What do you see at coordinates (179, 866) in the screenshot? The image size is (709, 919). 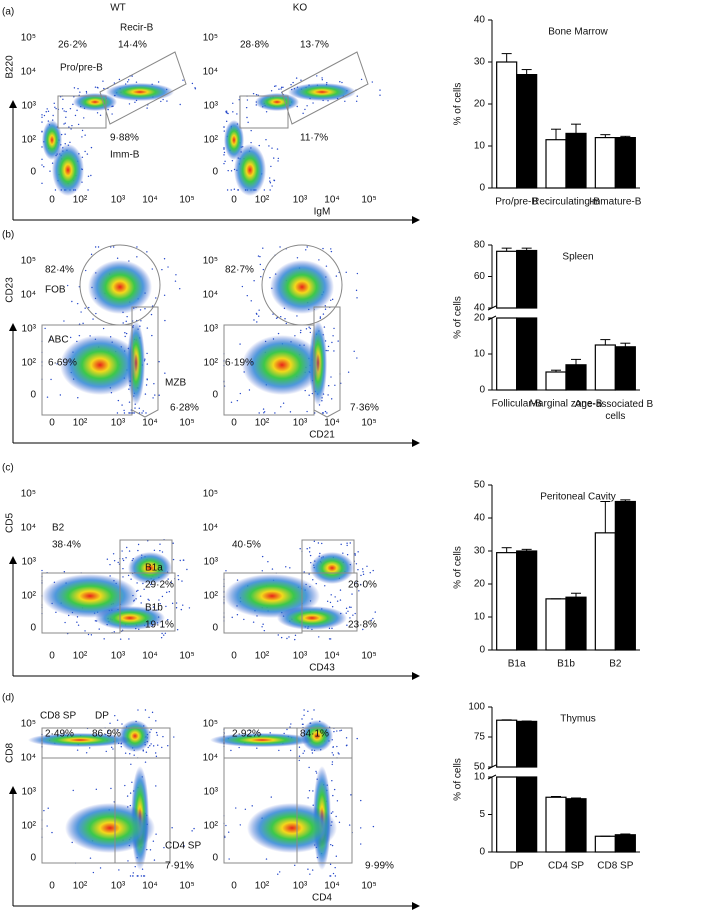 I see `gate-label: 7·91%` at bounding box center [179, 866].